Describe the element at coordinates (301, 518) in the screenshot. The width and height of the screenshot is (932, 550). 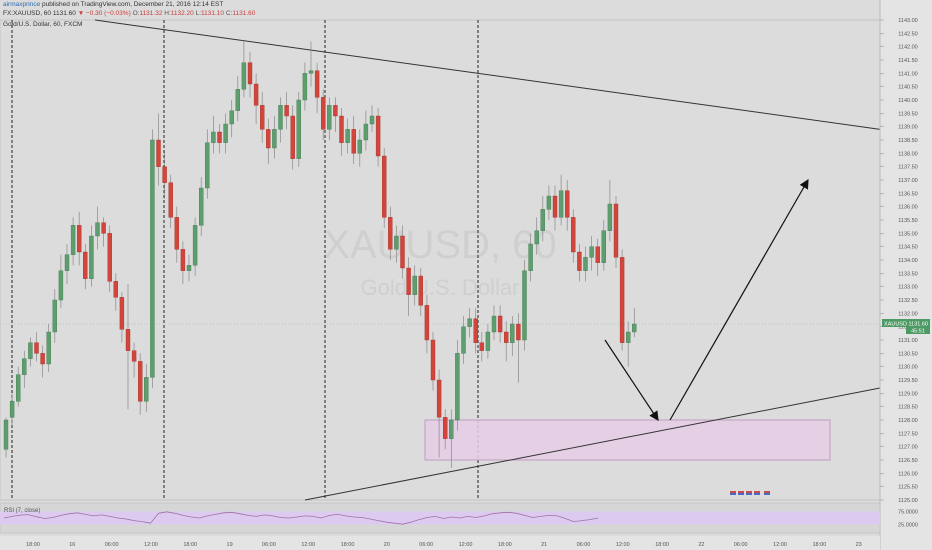
I see `rsi-line` at that location.